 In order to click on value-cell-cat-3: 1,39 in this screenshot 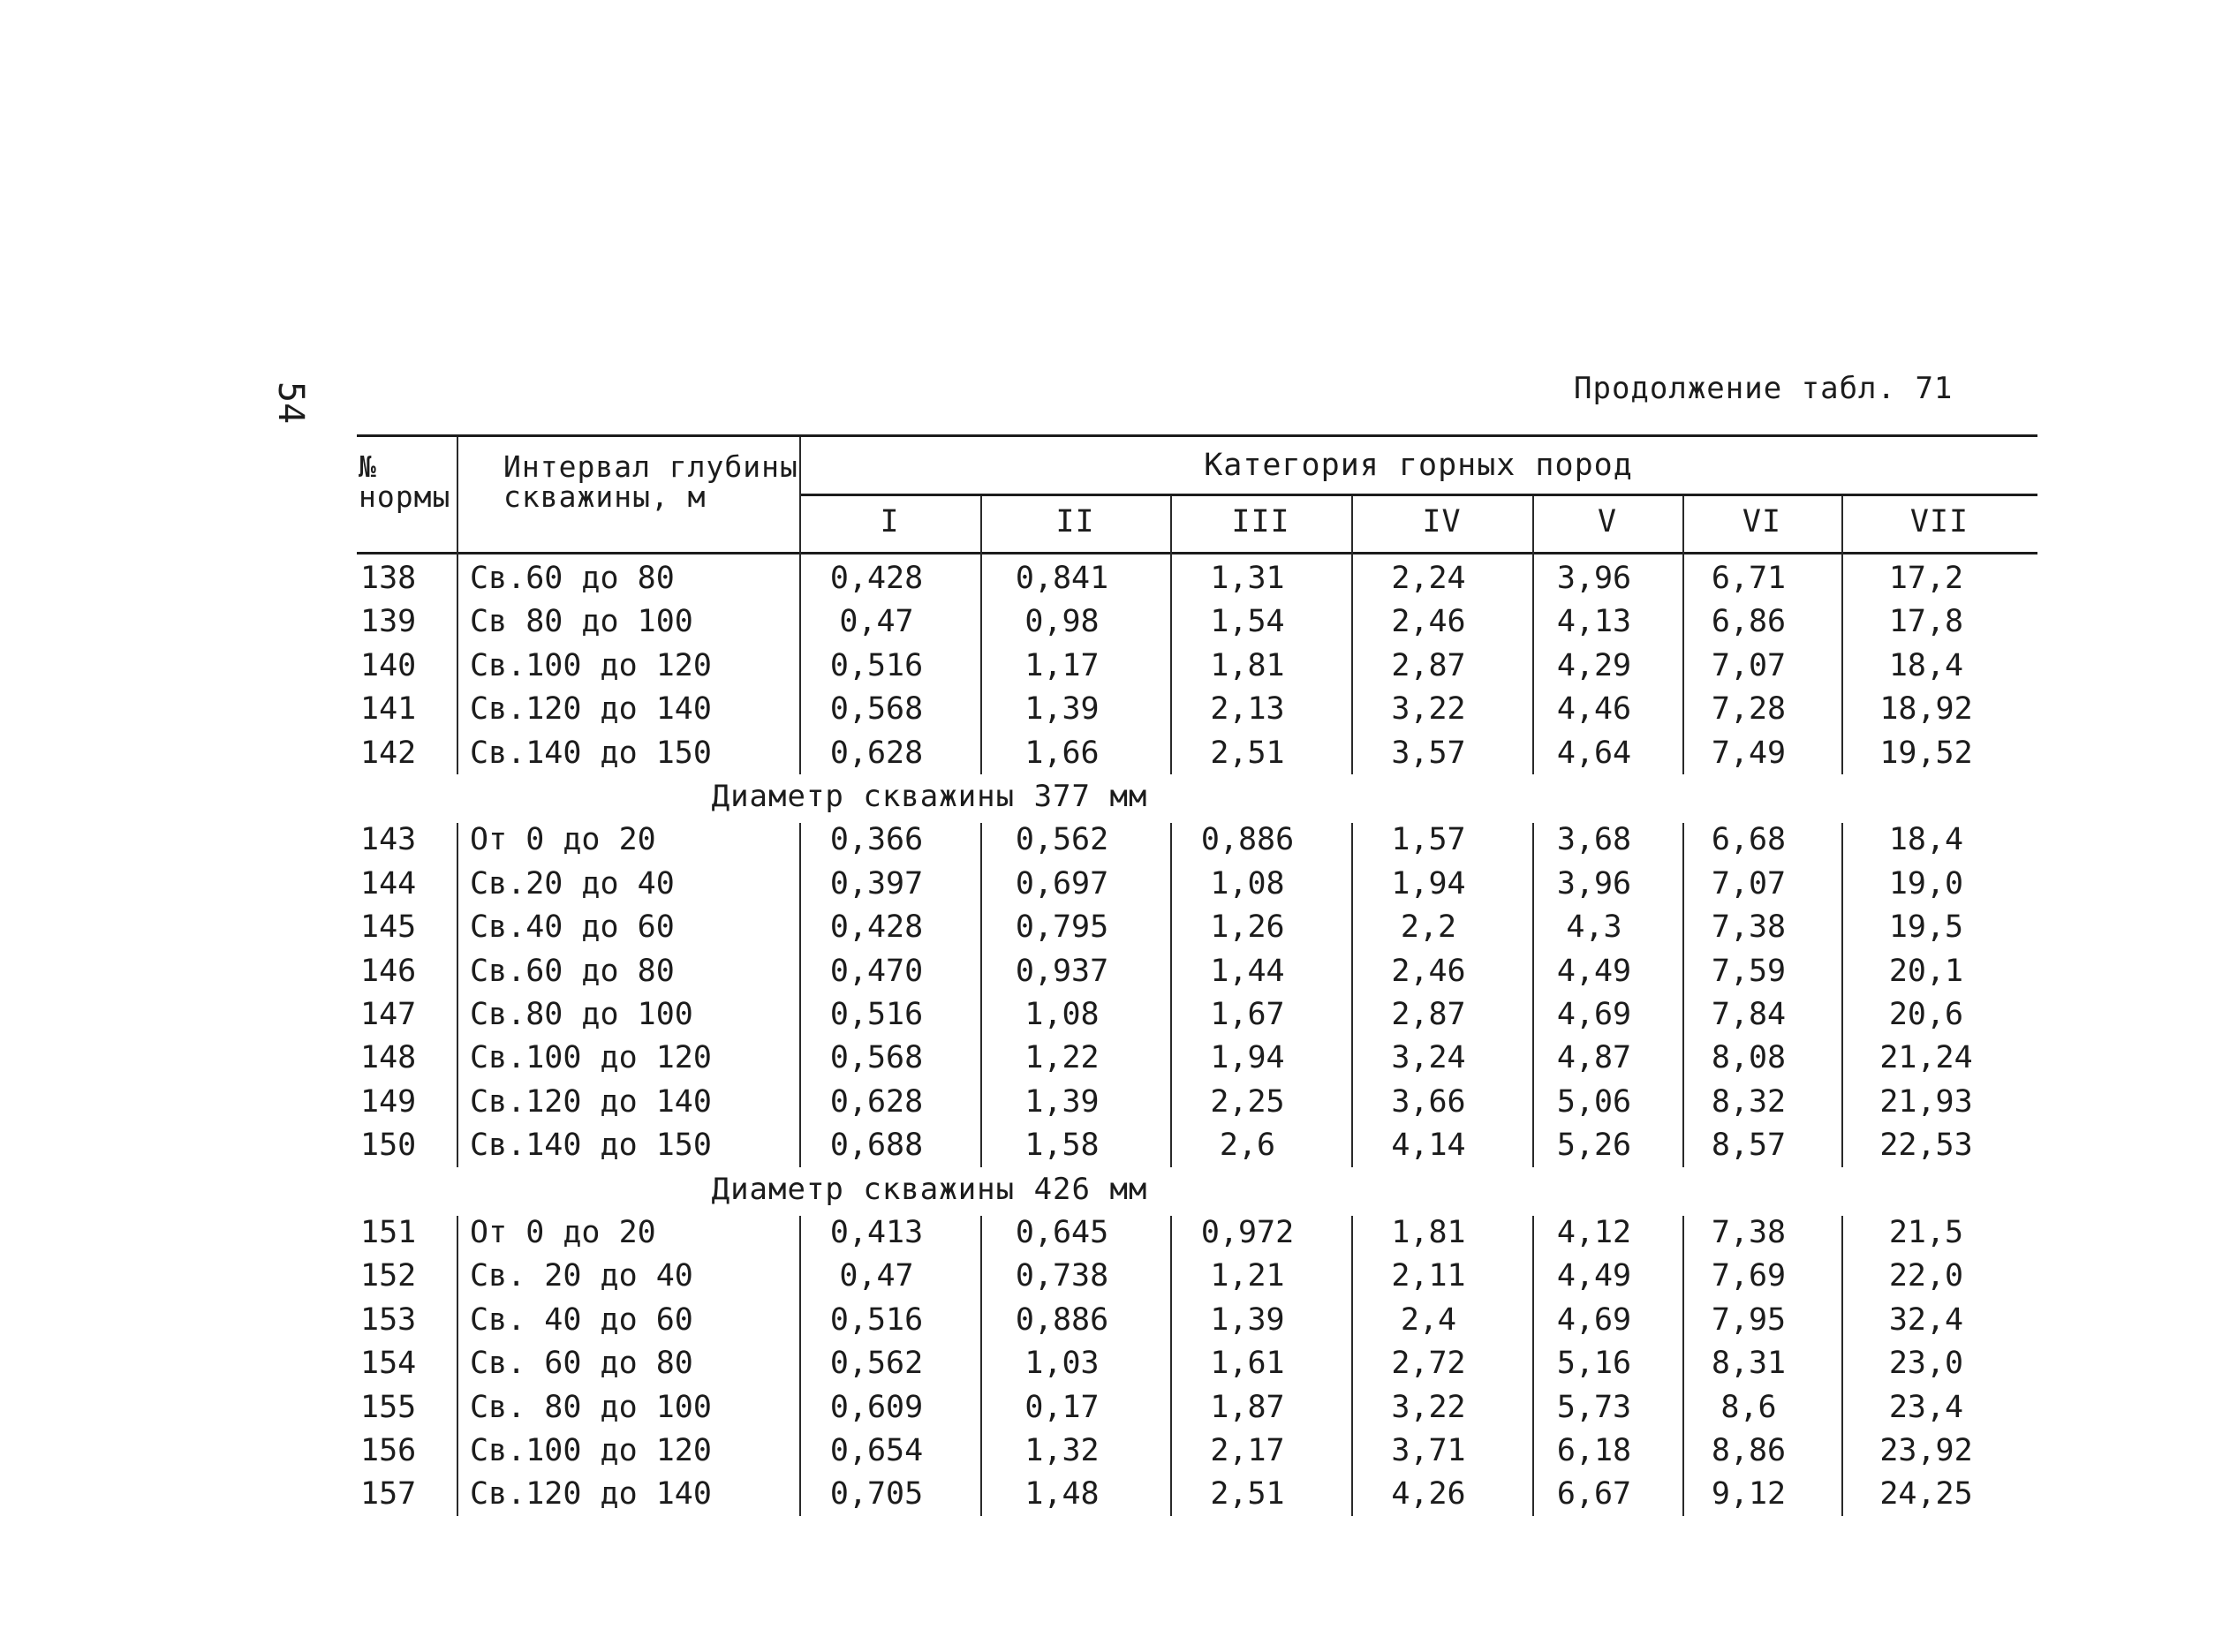, I will do `click(1247, 1319)`.